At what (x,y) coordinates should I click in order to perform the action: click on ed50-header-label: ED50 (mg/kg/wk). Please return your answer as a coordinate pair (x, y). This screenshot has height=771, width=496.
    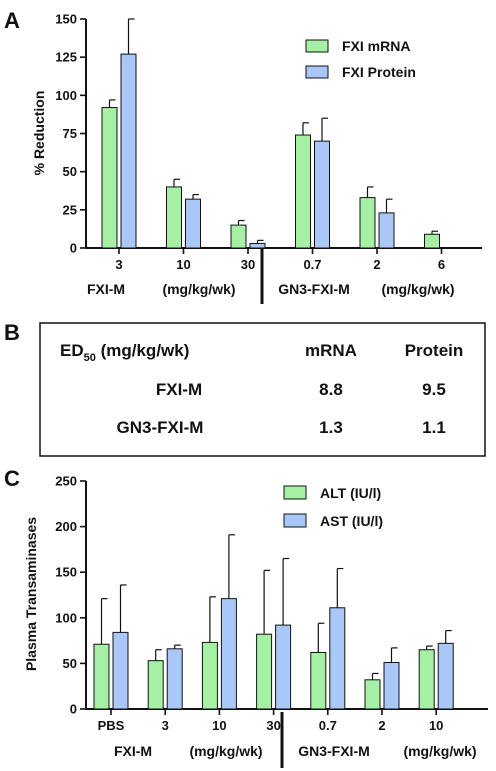
    Looking at the image, I should click on (124, 352).